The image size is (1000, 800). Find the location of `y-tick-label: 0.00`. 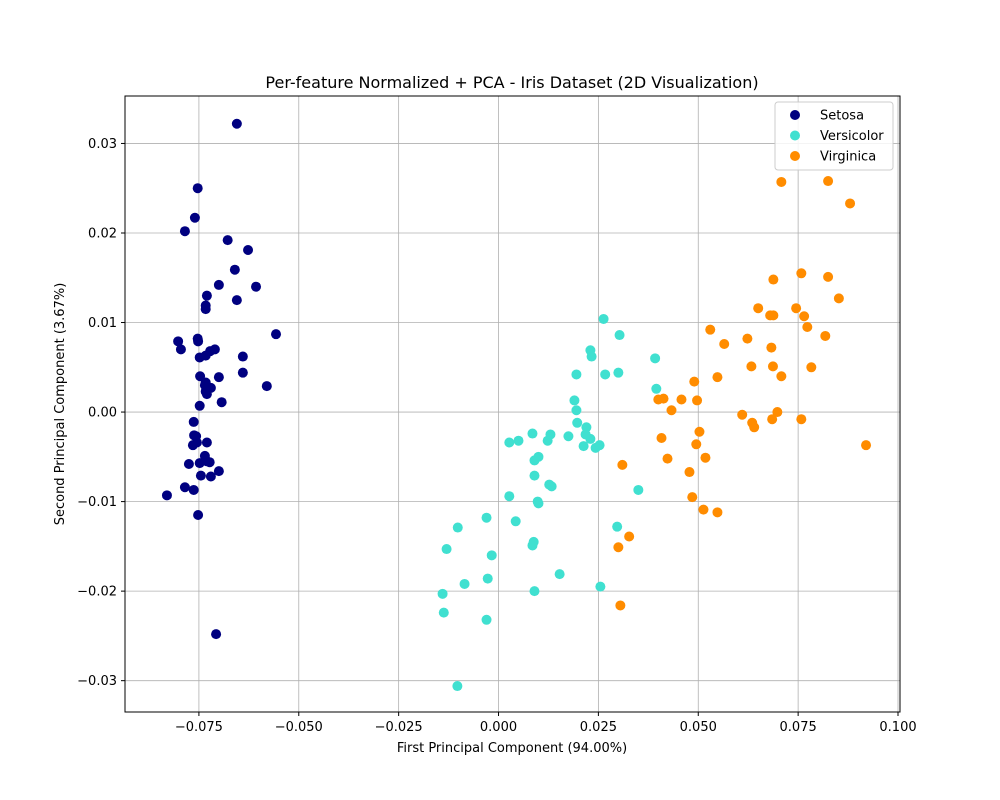

y-tick-label: 0.00 is located at coordinates (102, 413).